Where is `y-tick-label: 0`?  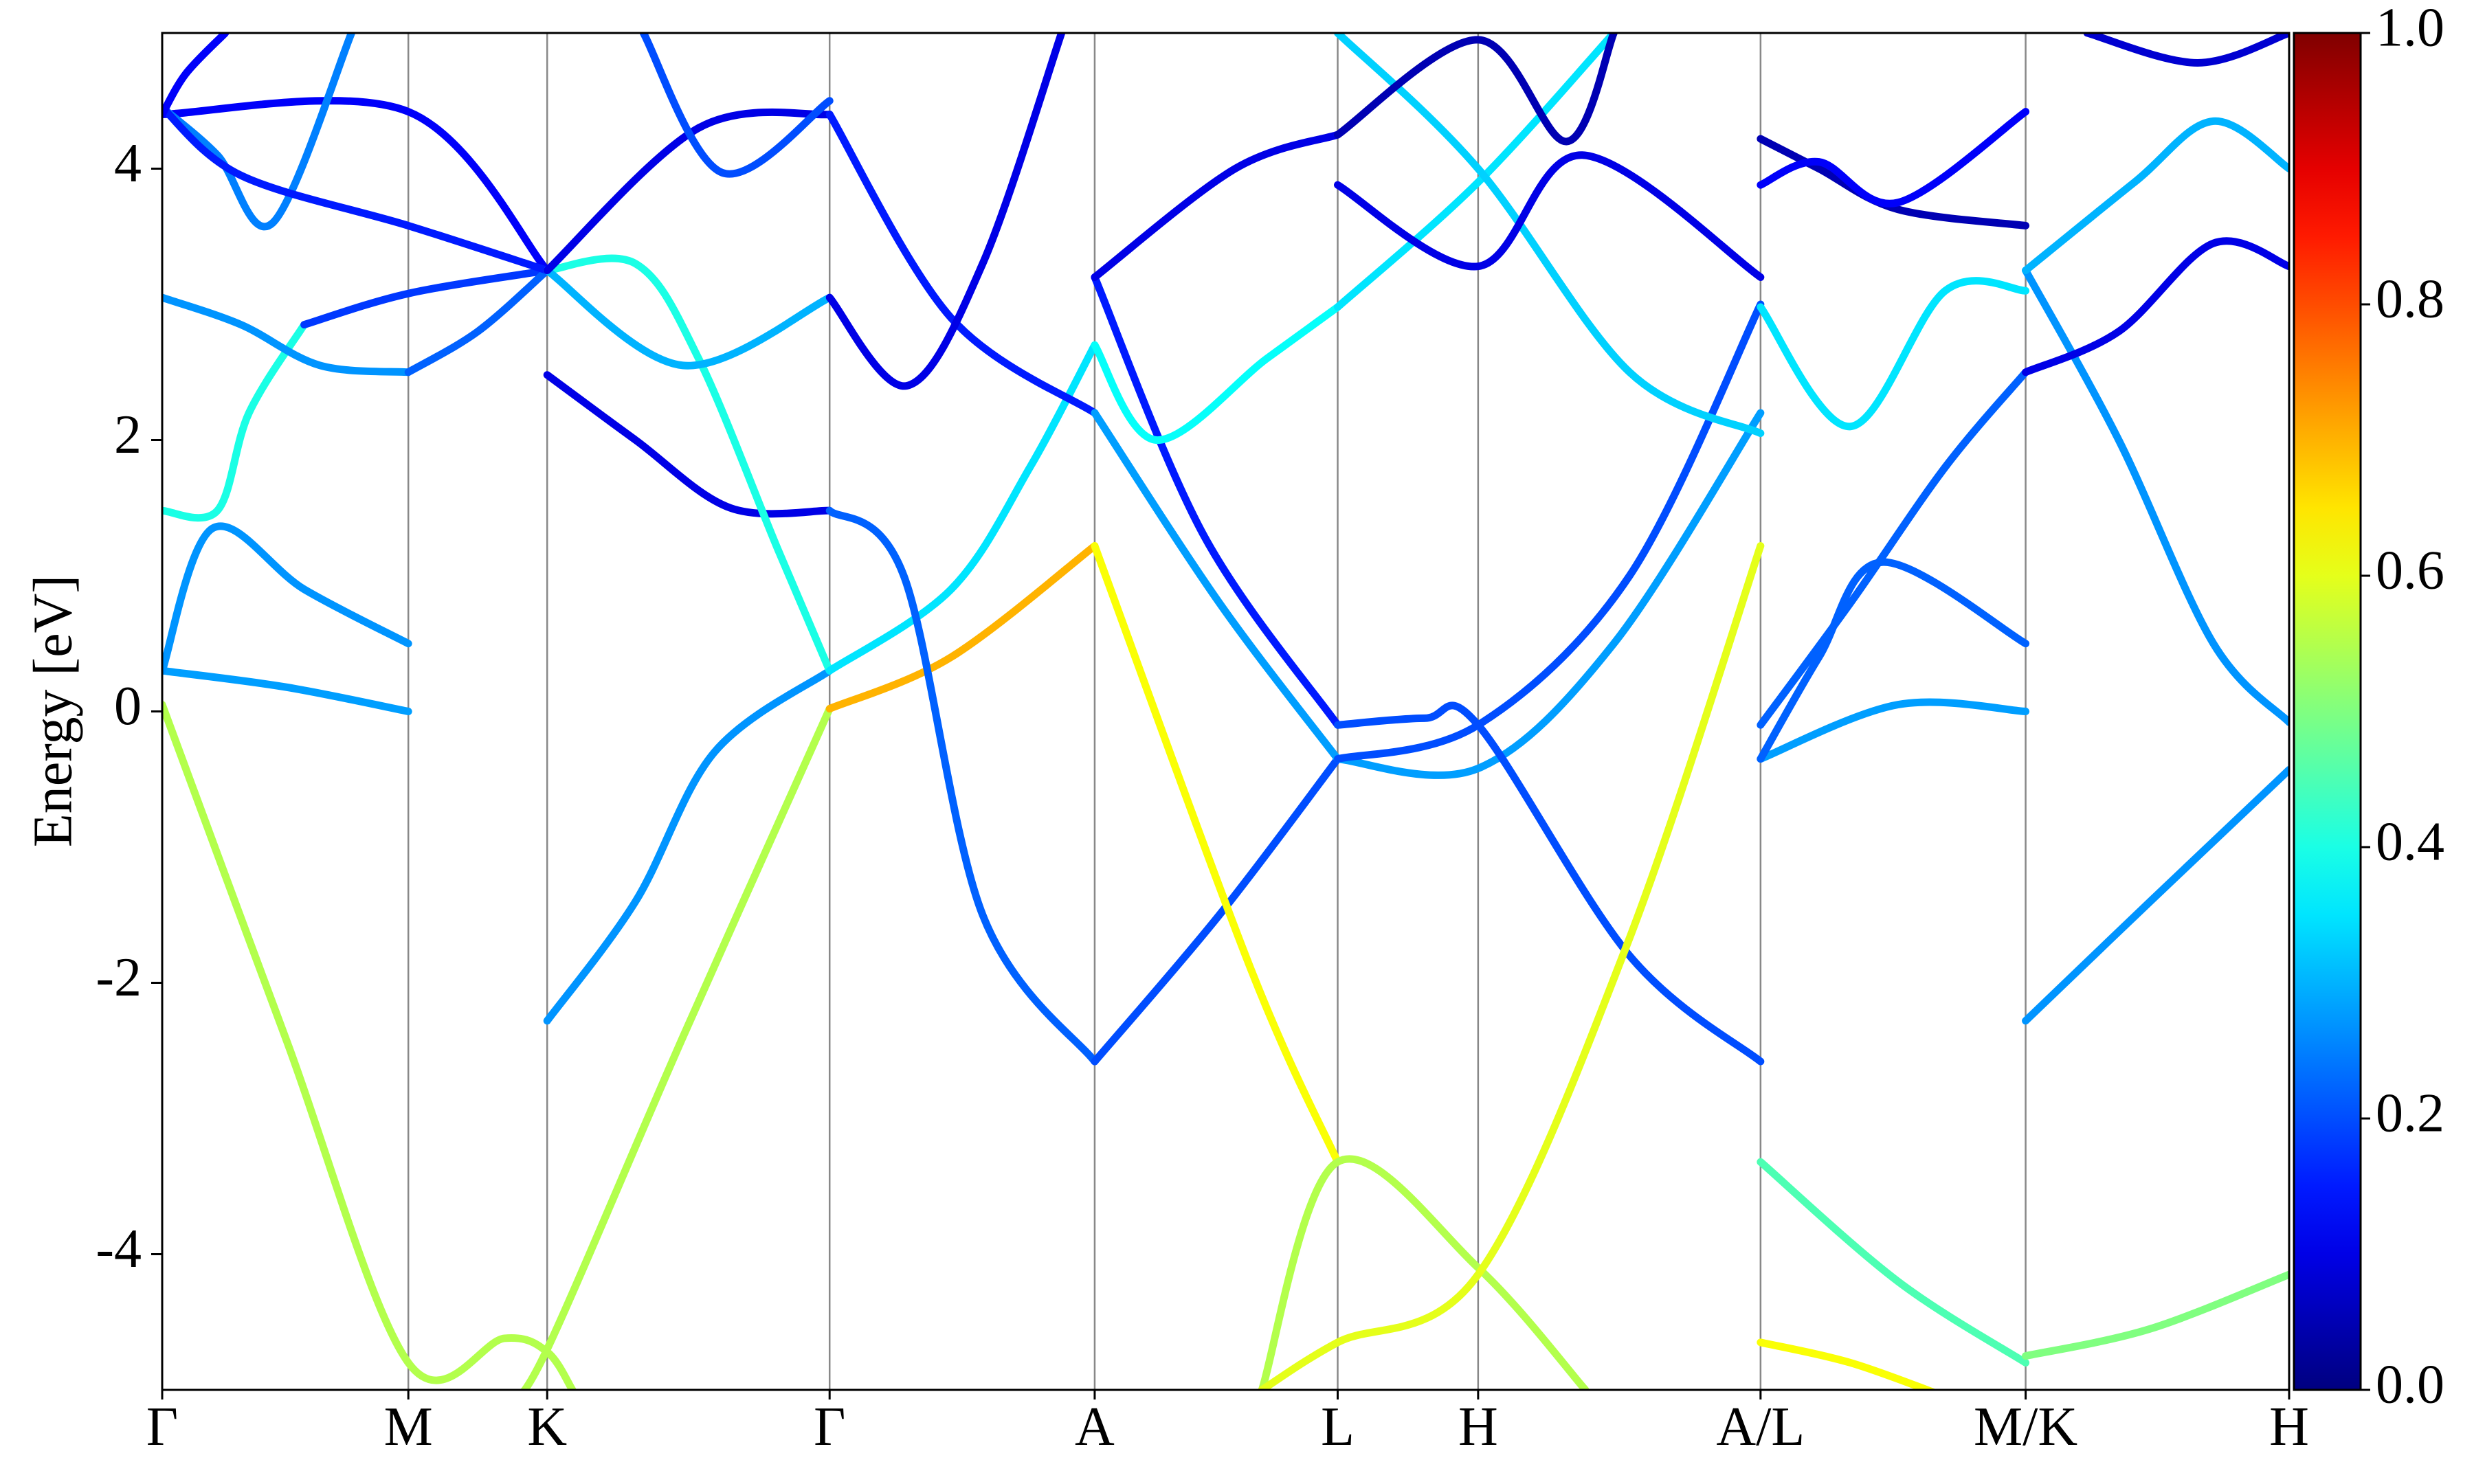
y-tick-label: 0 is located at coordinates (128, 706).